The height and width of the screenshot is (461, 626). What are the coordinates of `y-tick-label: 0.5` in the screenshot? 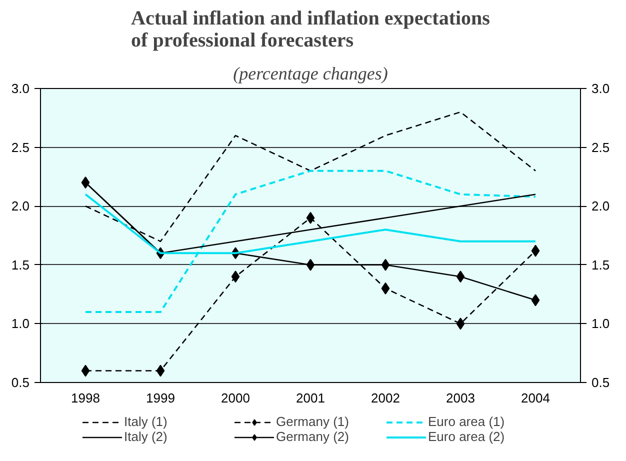 It's located at (20, 382).